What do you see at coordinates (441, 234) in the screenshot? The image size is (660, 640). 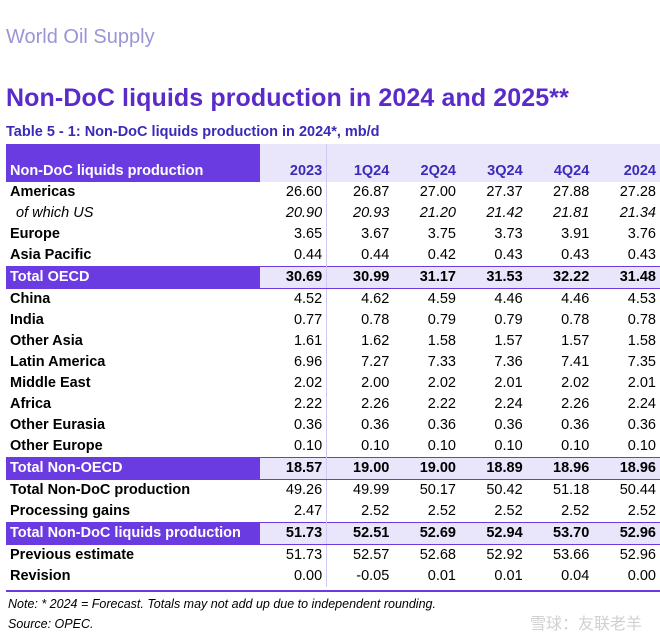 I see `value-cell: 3.75` at bounding box center [441, 234].